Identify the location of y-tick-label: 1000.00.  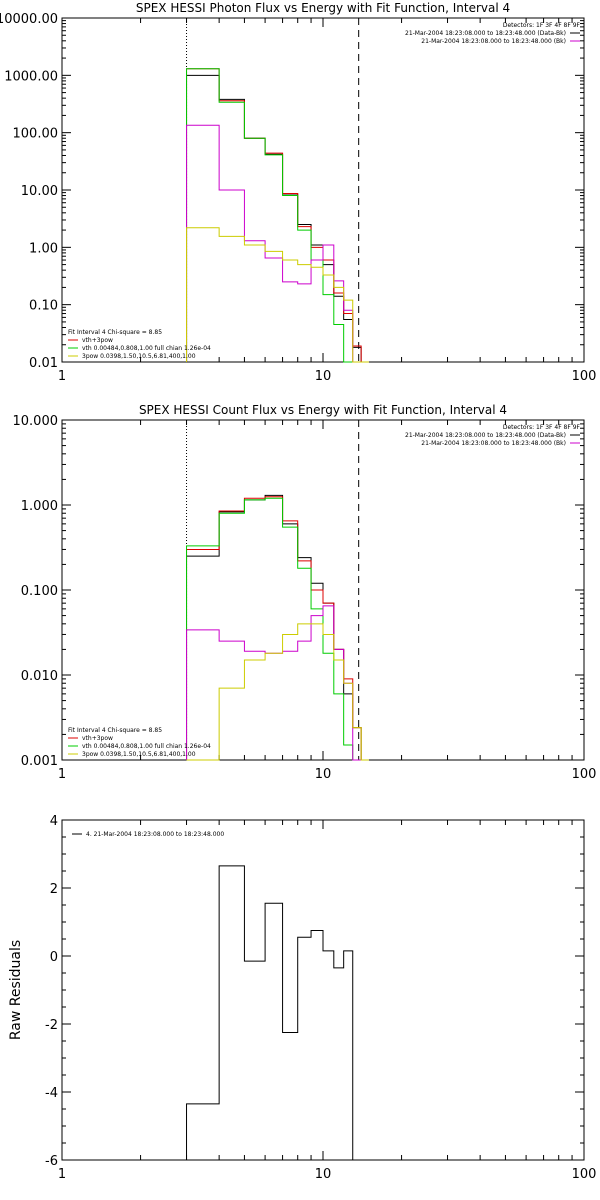
(31, 76).